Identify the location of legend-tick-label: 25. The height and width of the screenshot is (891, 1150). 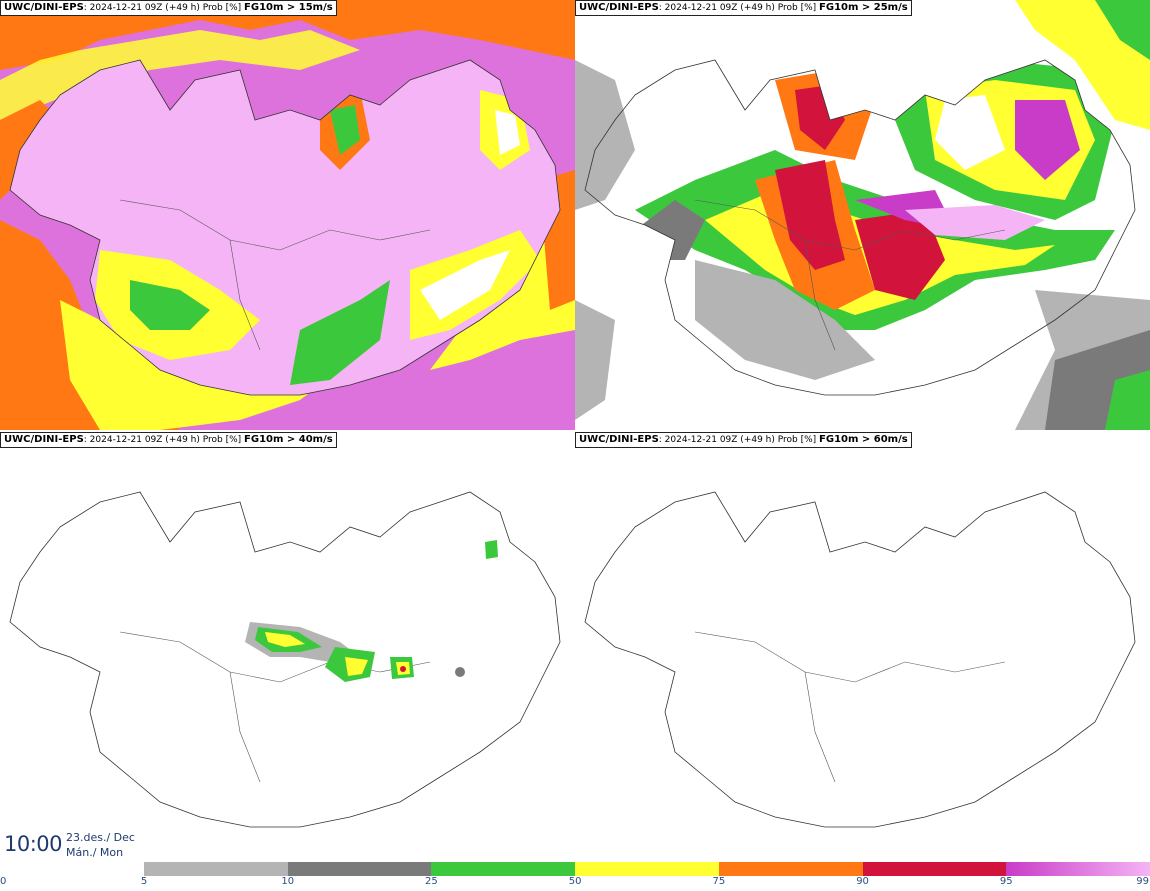
(431, 881).